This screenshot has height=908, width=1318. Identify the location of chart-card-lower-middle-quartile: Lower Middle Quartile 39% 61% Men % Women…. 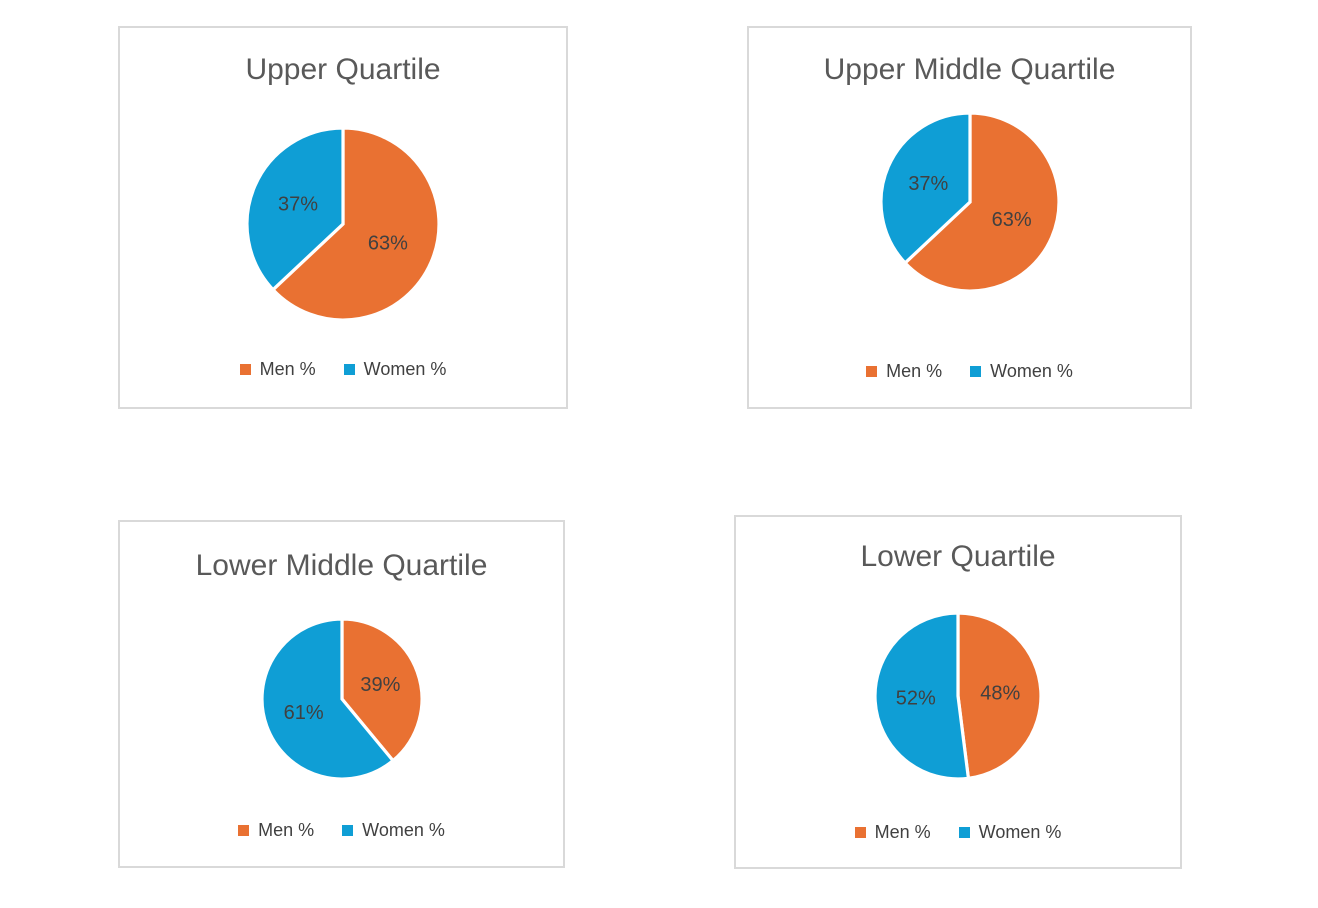
(341, 694).